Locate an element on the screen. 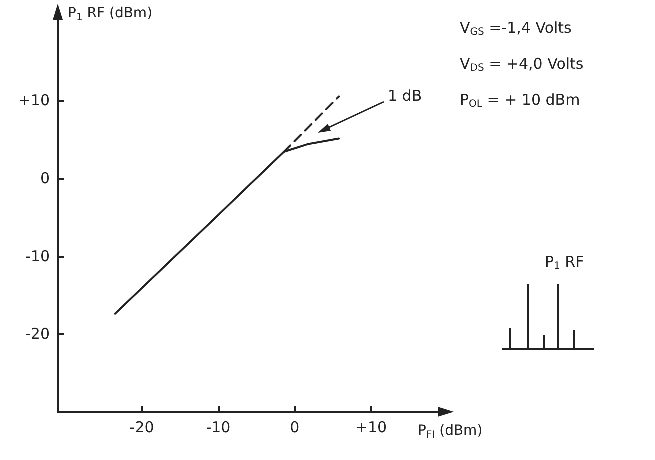 This screenshot has height=460, width=655. x-tick-label: +10 is located at coordinates (371, 427).